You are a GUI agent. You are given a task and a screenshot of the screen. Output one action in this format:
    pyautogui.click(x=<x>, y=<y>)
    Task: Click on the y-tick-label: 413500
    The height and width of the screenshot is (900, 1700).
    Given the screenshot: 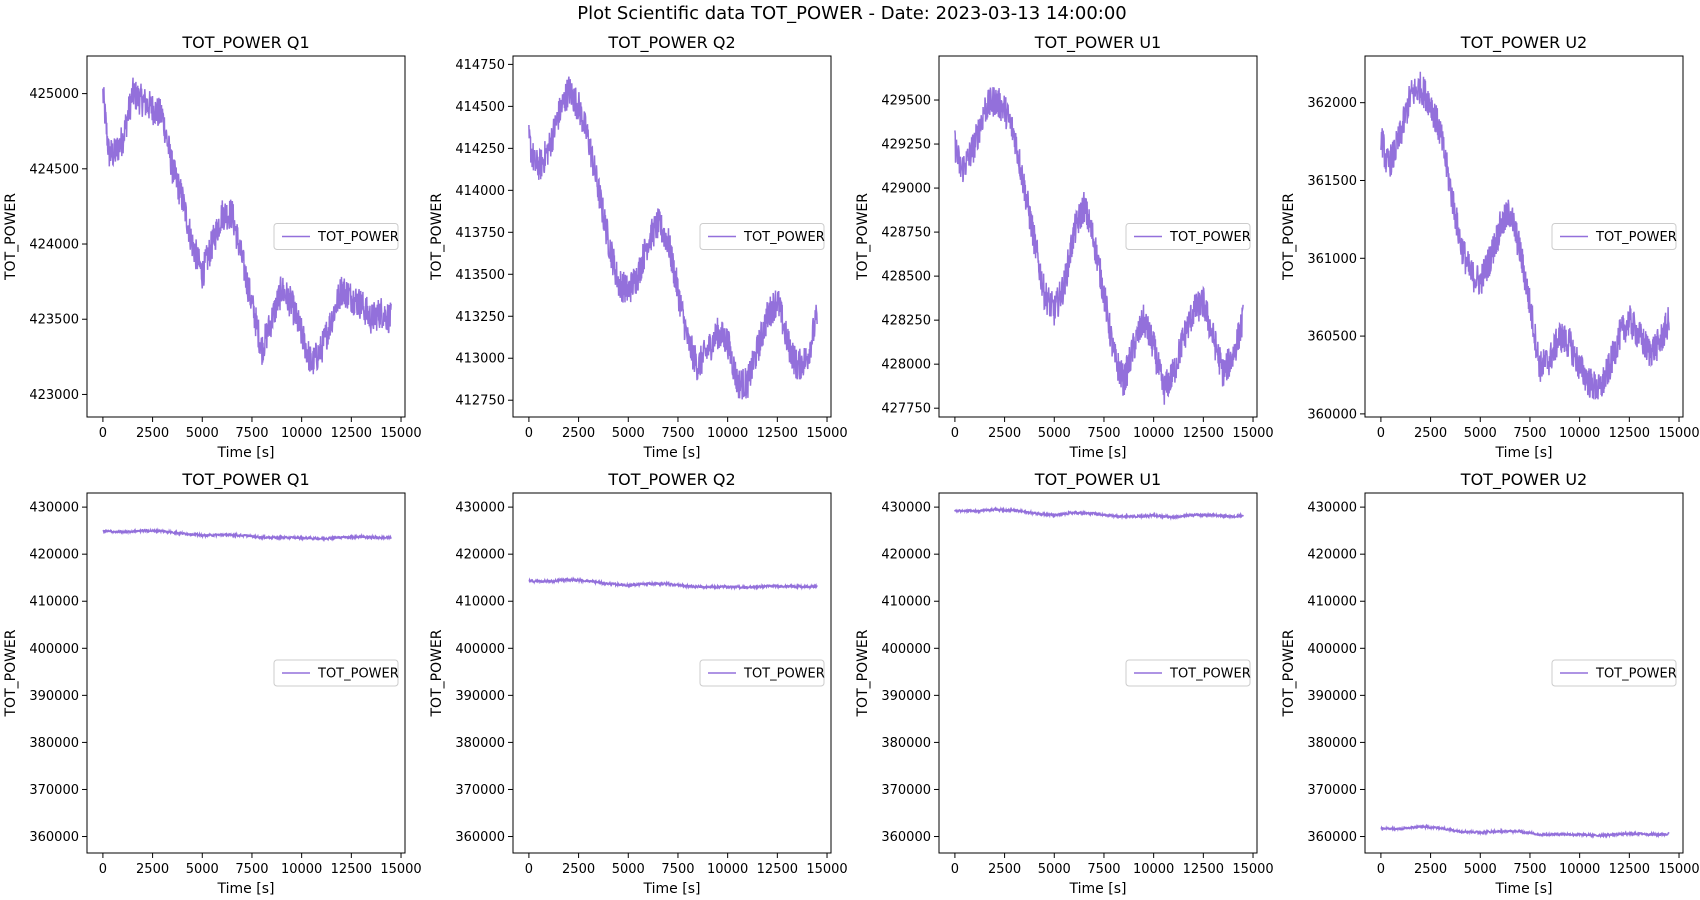 What is the action you would take?
    pyautogui.click(x=480, y=275)
    